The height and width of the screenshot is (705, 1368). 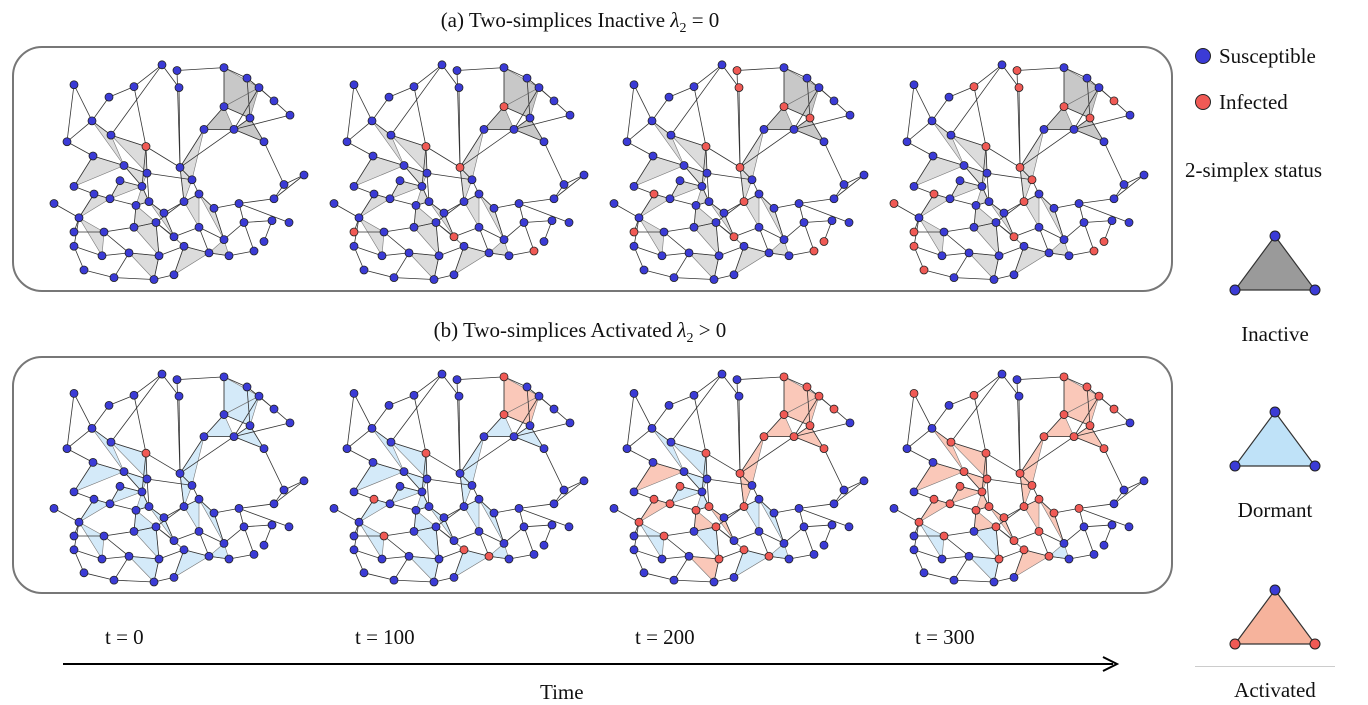 What do you see at coordinates (580, 22) in the screenshot?
I see `panel-a-title: (a) Two-simplices Inactive λ2 = 0` at bounding box center [580, 22].